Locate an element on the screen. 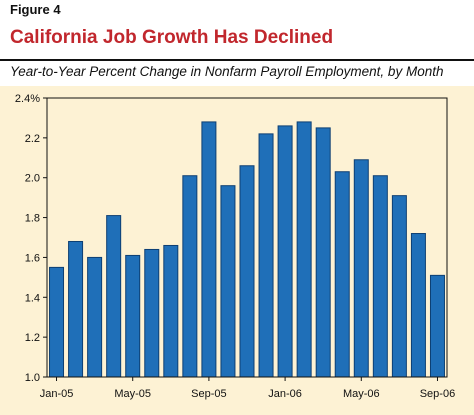 Image resolution: width=474 pixels, height=415 pixels. x-tick-label: Jan-06 is located at coordinates (285, 394).